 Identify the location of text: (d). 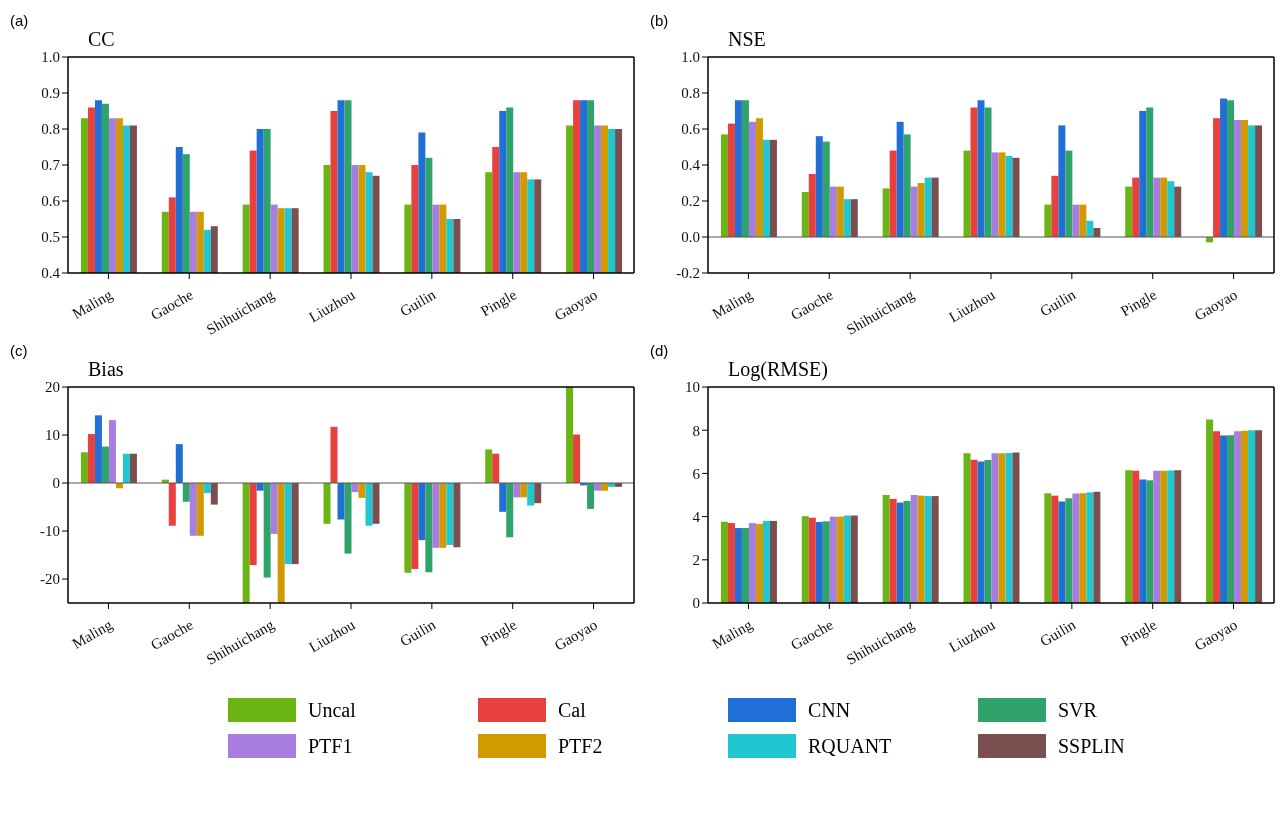
(659, 350).